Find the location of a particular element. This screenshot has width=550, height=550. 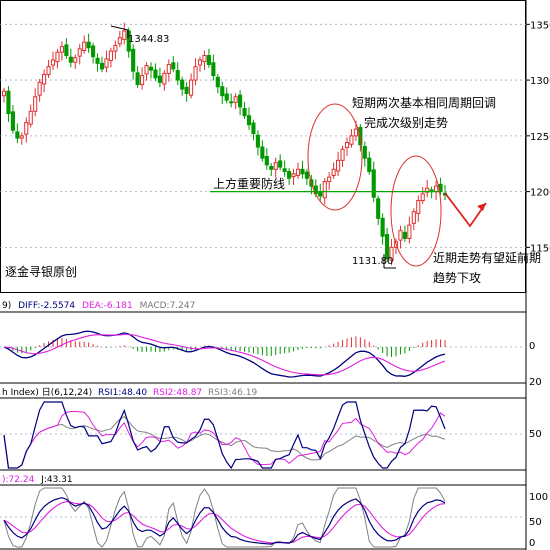

price-tick-1150: 1150 is located at coordinates (540, 248).